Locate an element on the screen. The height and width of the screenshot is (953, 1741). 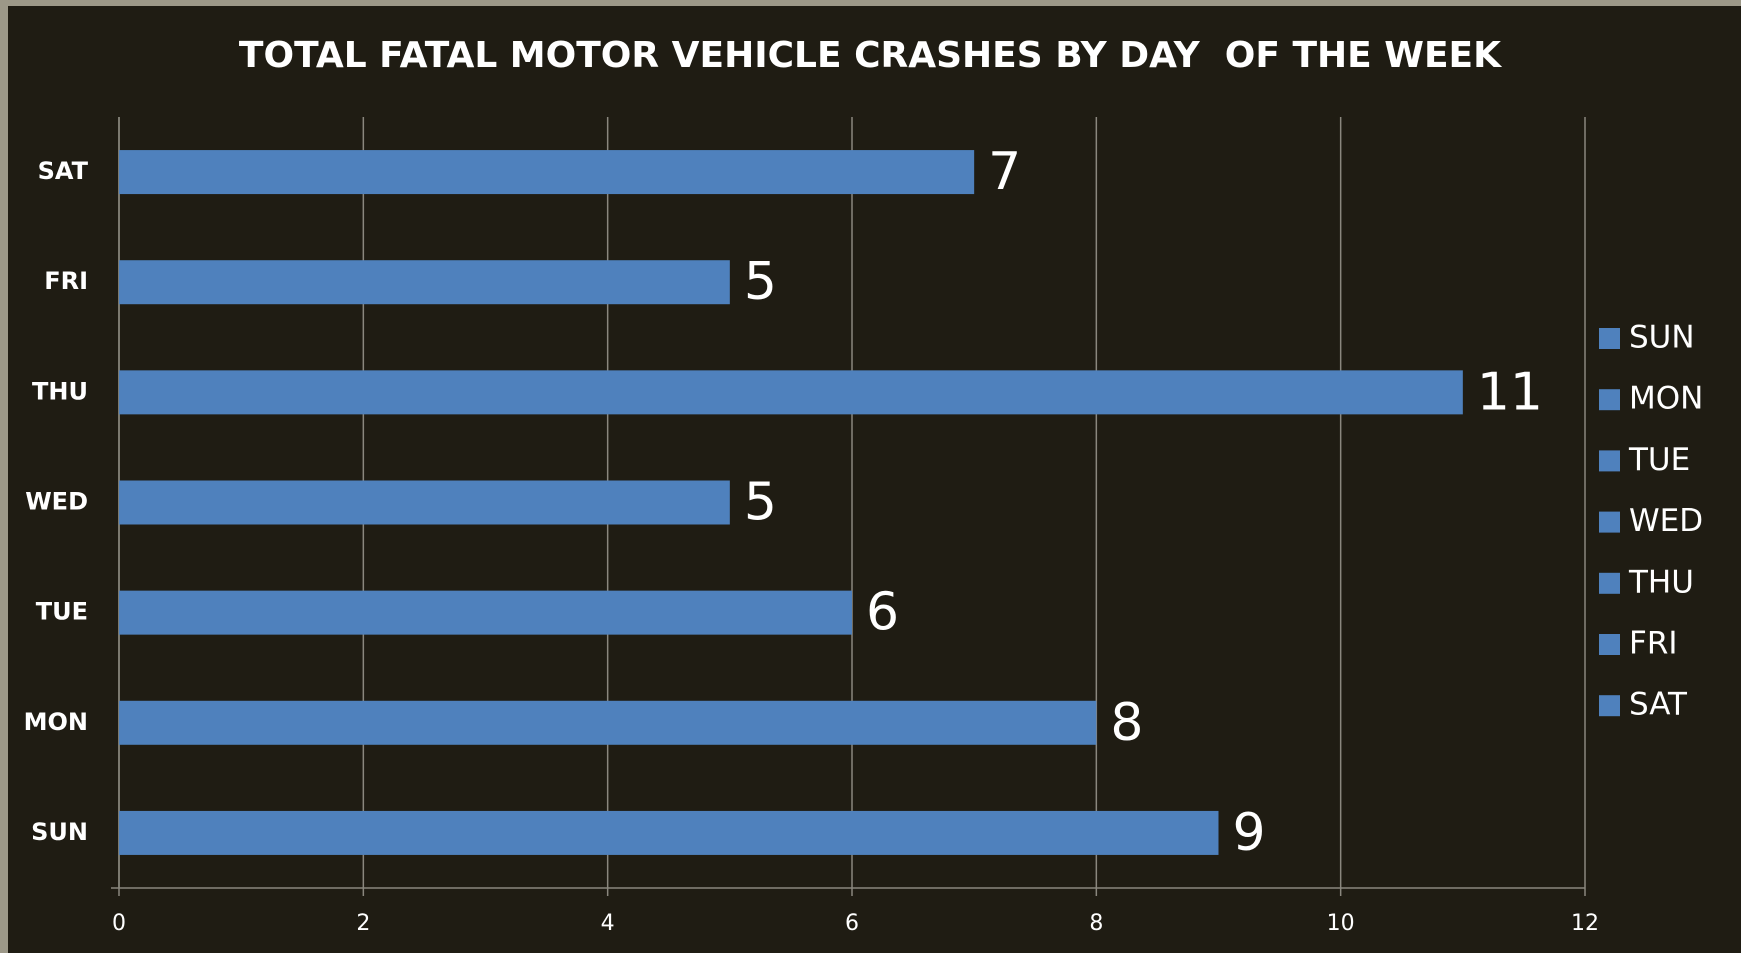
legend-label: TUE is located at coordinates (1659, 460).